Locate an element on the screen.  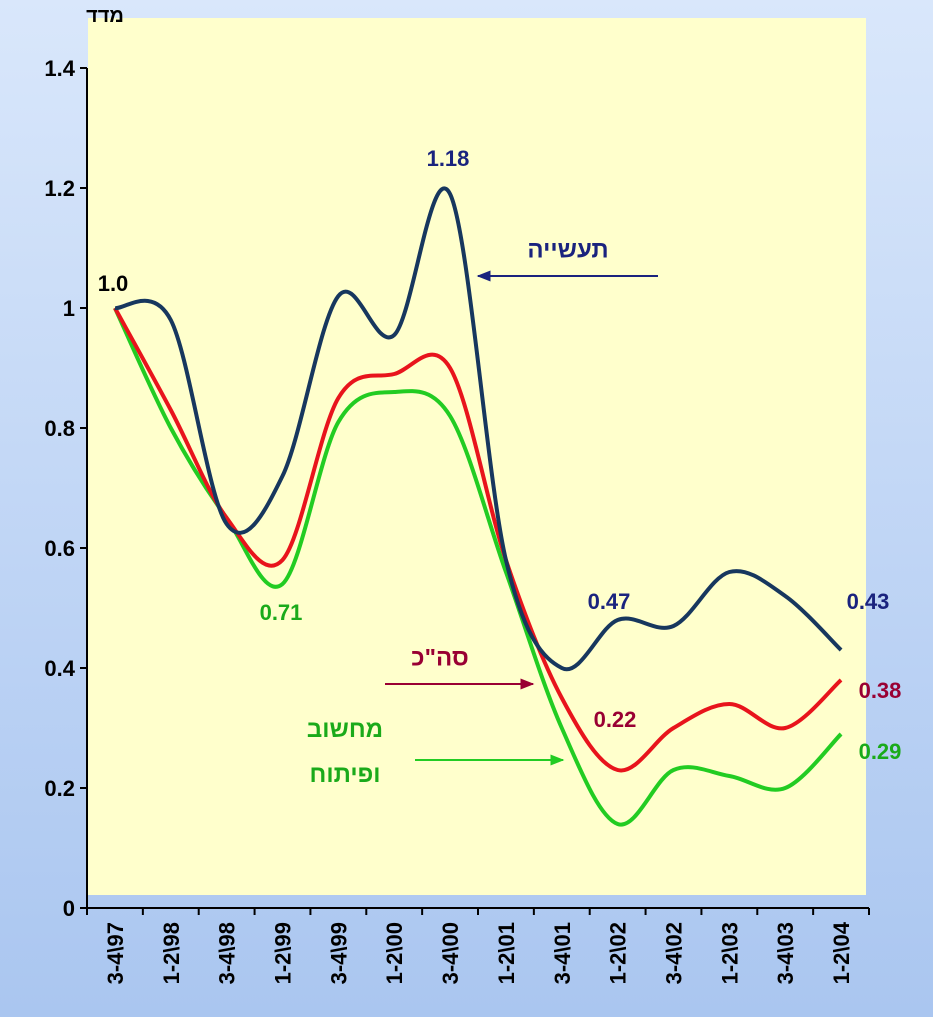
x-tick-label: 1-2\98 is located at coordinates (171, 953).